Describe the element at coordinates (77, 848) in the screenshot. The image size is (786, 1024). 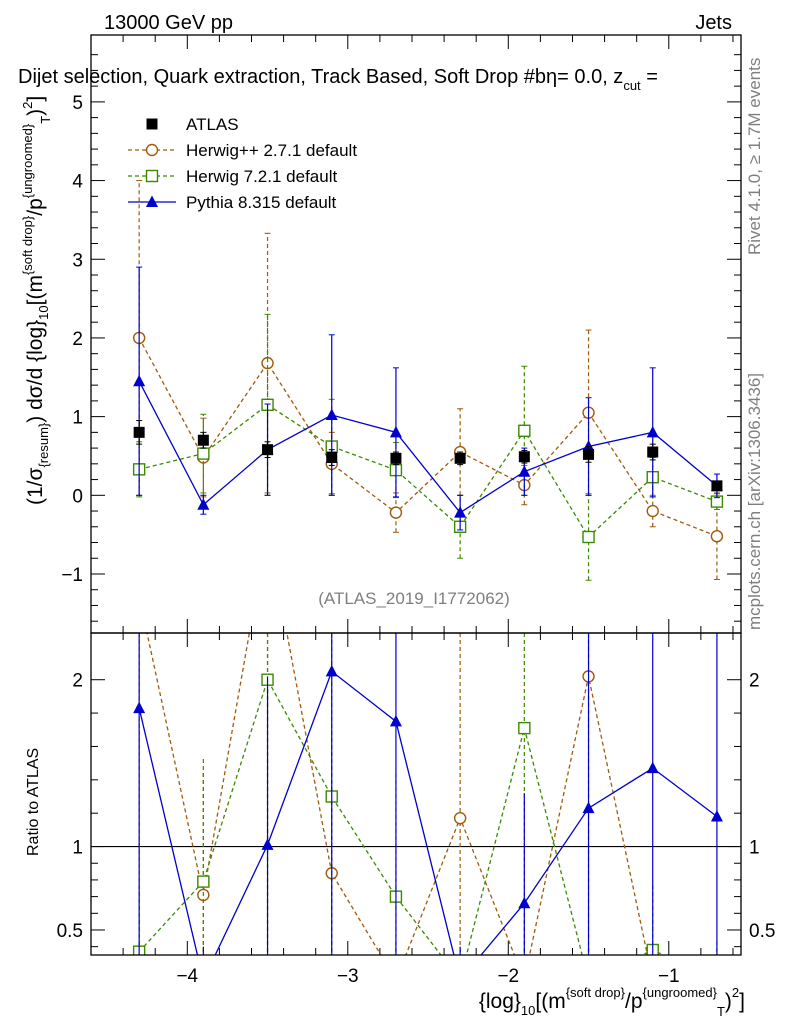
I see `ratio-y-tick-label: 1` at that location.